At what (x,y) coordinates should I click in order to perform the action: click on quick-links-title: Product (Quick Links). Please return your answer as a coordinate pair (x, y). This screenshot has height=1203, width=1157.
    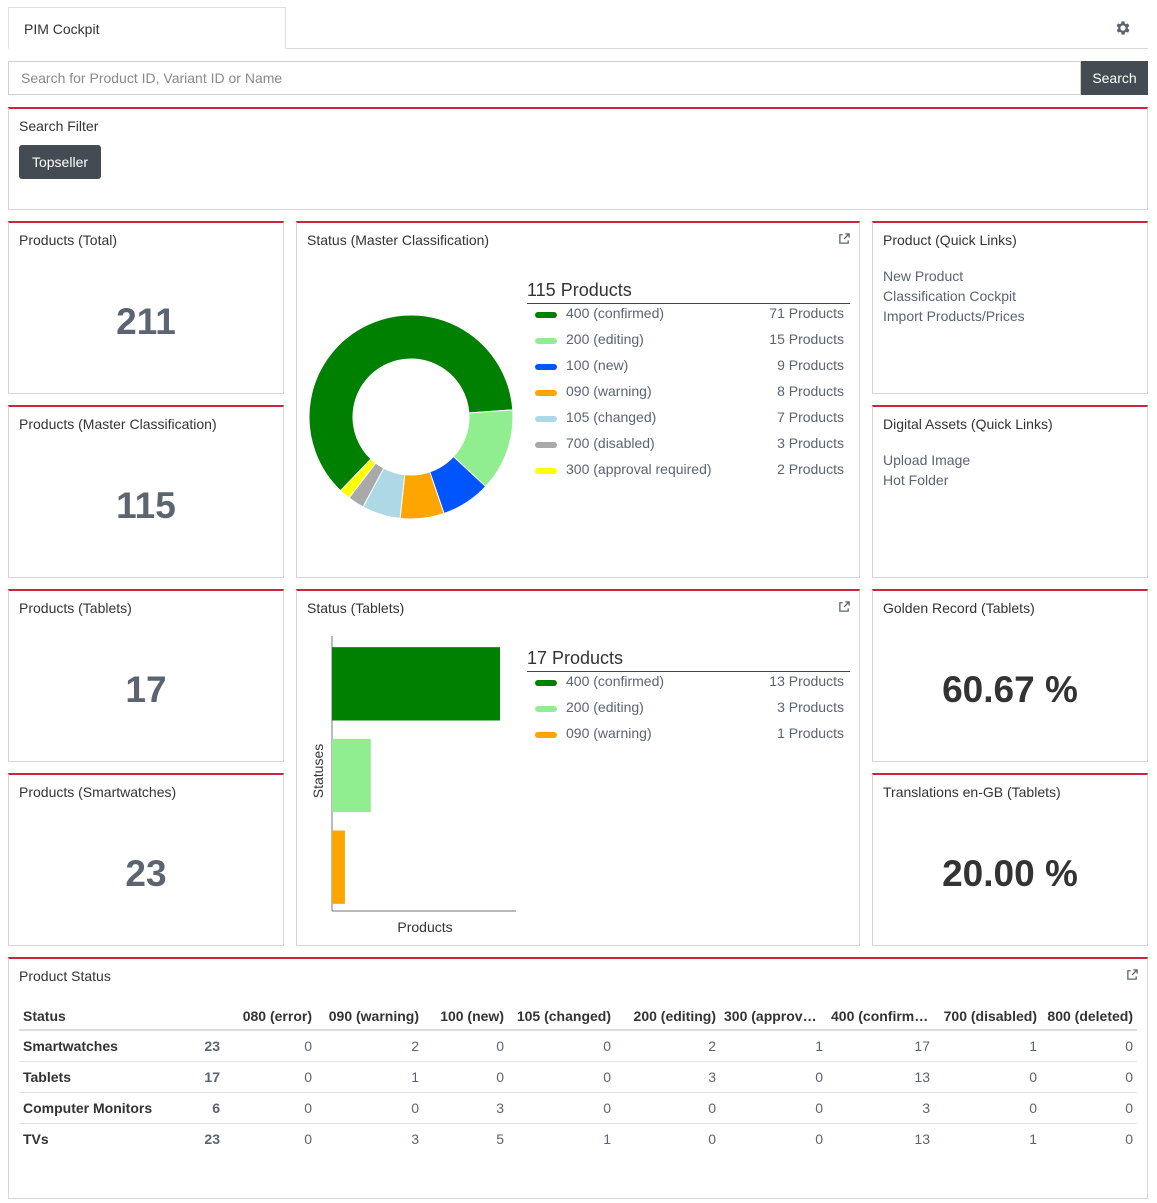
    Looking at the image, I should click on (950, 240).